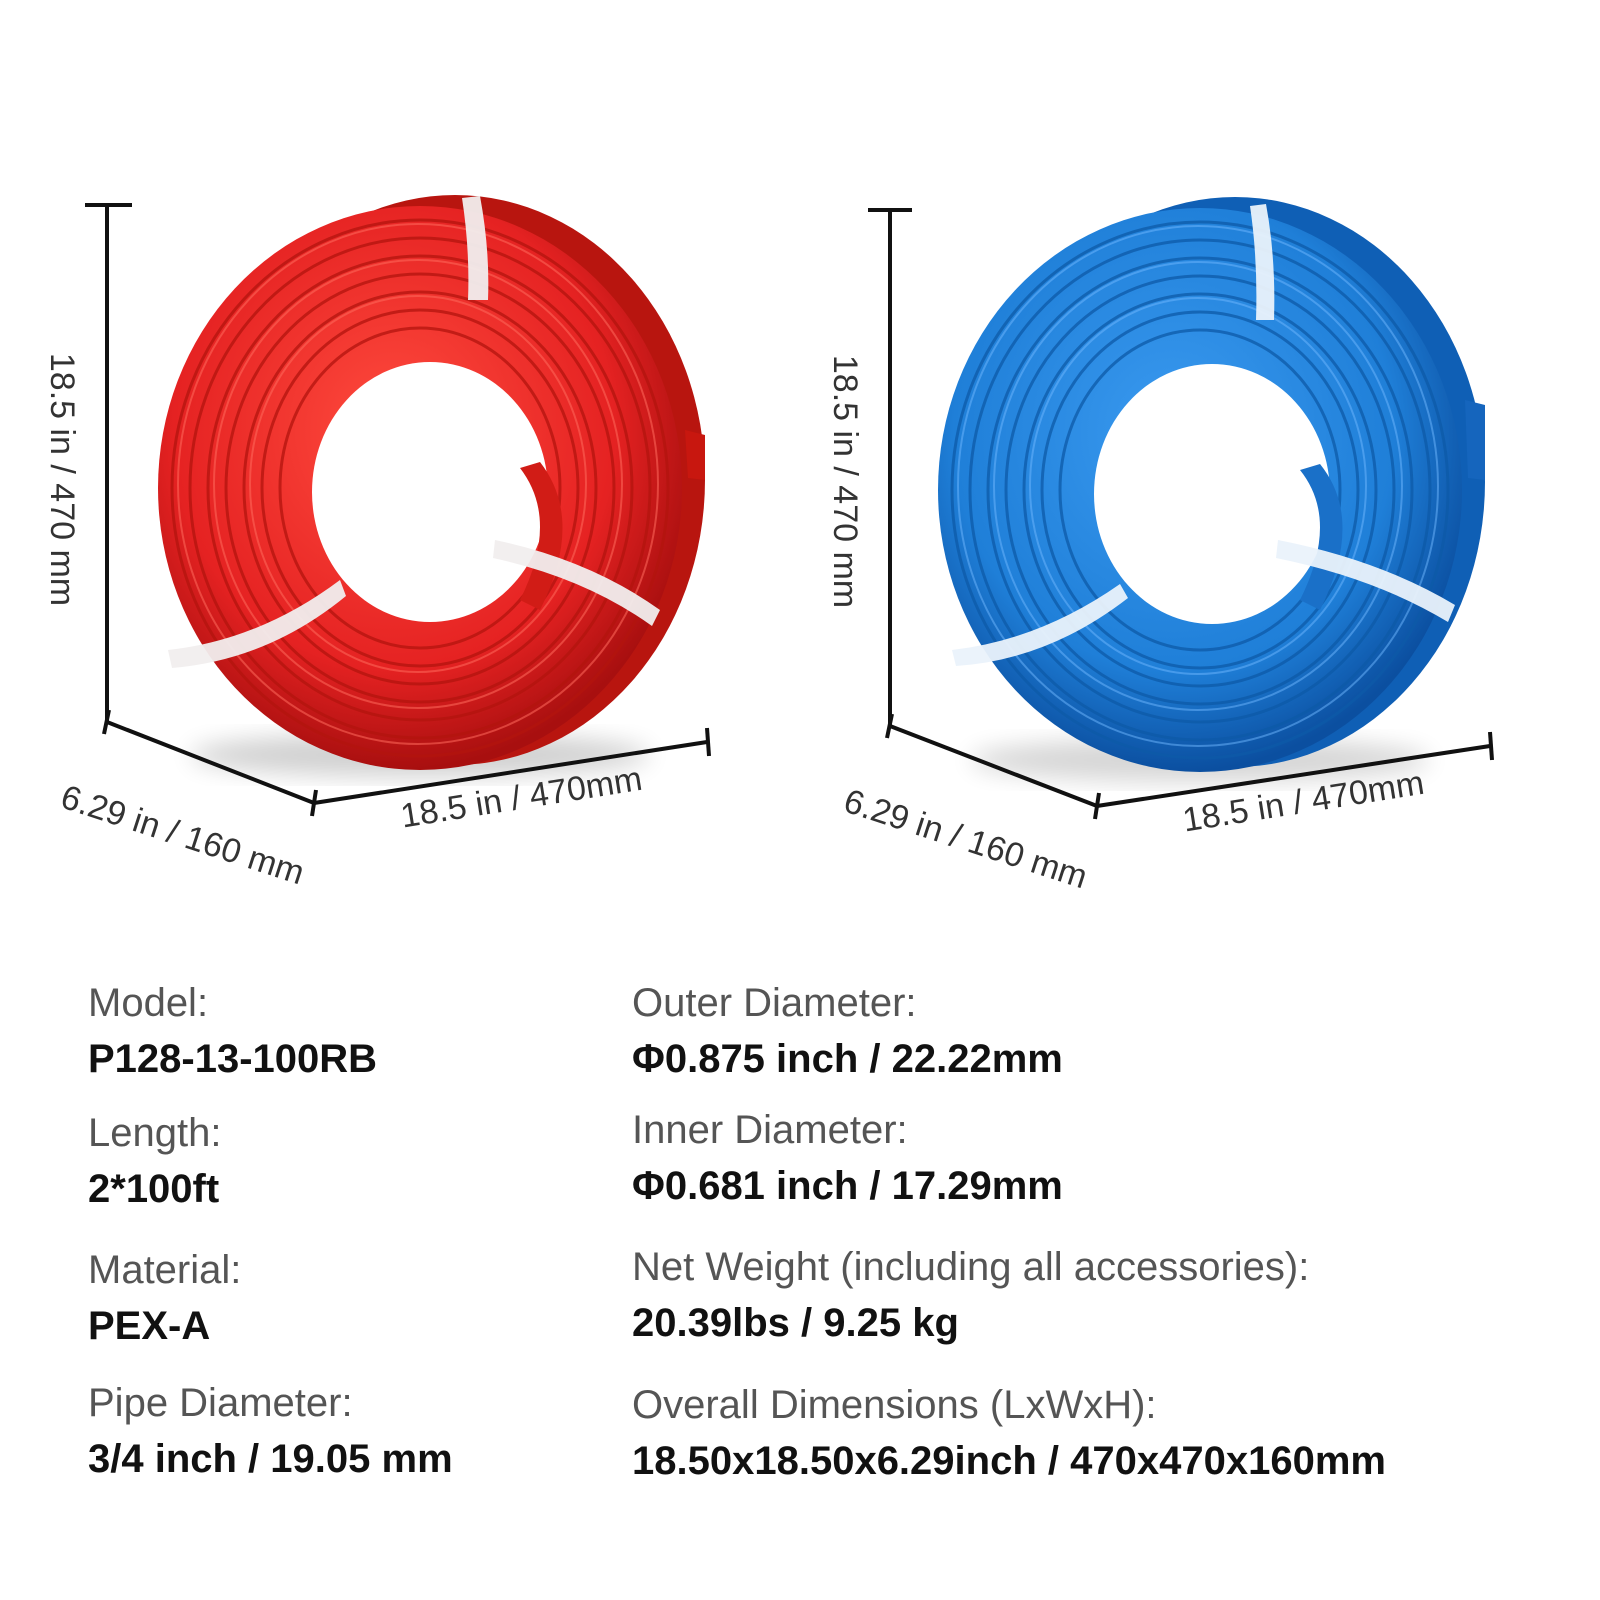 This screenshot has width=1600, height=1600. What do you see at coordinates (1211, 489) in the screenshot?
I see `blue-pex-coil` at bounding box center [1211, 489].